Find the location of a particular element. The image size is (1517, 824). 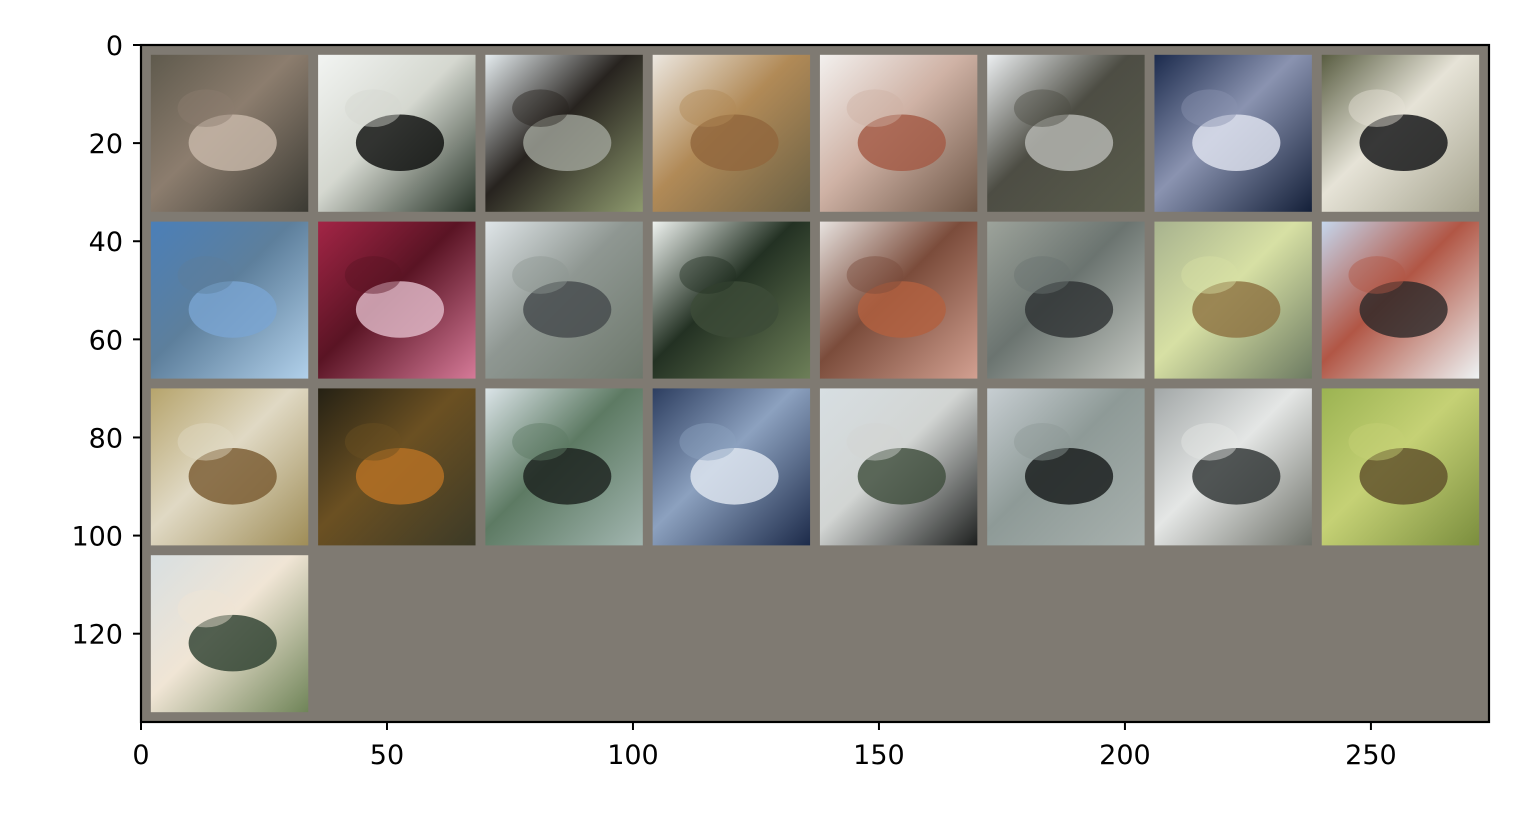

y-tick-label: 0 is located at coordinates (114, 46).